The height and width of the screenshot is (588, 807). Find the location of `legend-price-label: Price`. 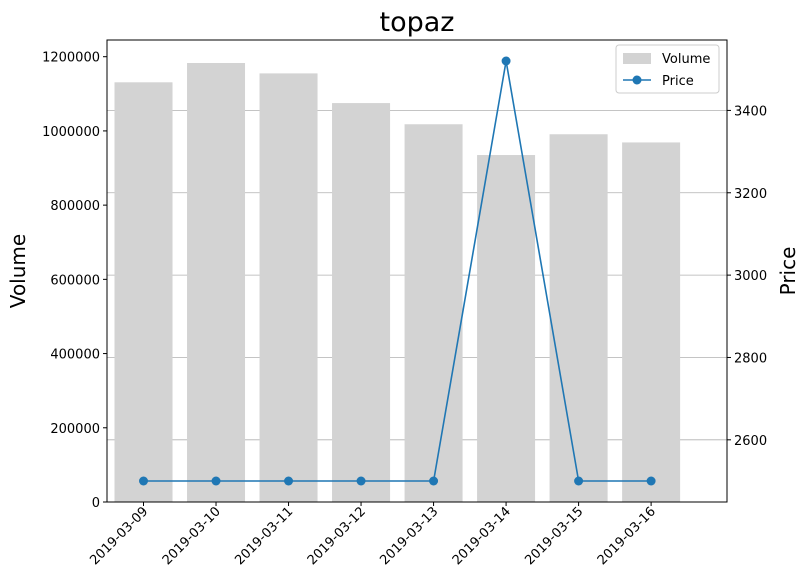

legend-price-label: Price is located at coordinates (678, 81).